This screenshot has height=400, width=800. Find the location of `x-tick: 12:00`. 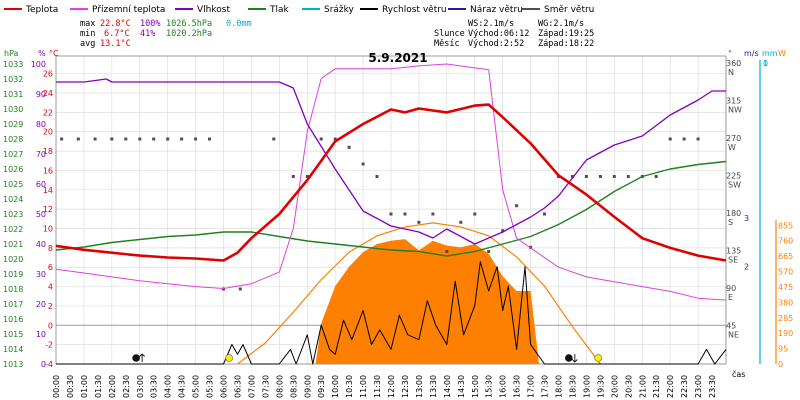

x-tick: 12:00 is located at coordinates (391, 386).